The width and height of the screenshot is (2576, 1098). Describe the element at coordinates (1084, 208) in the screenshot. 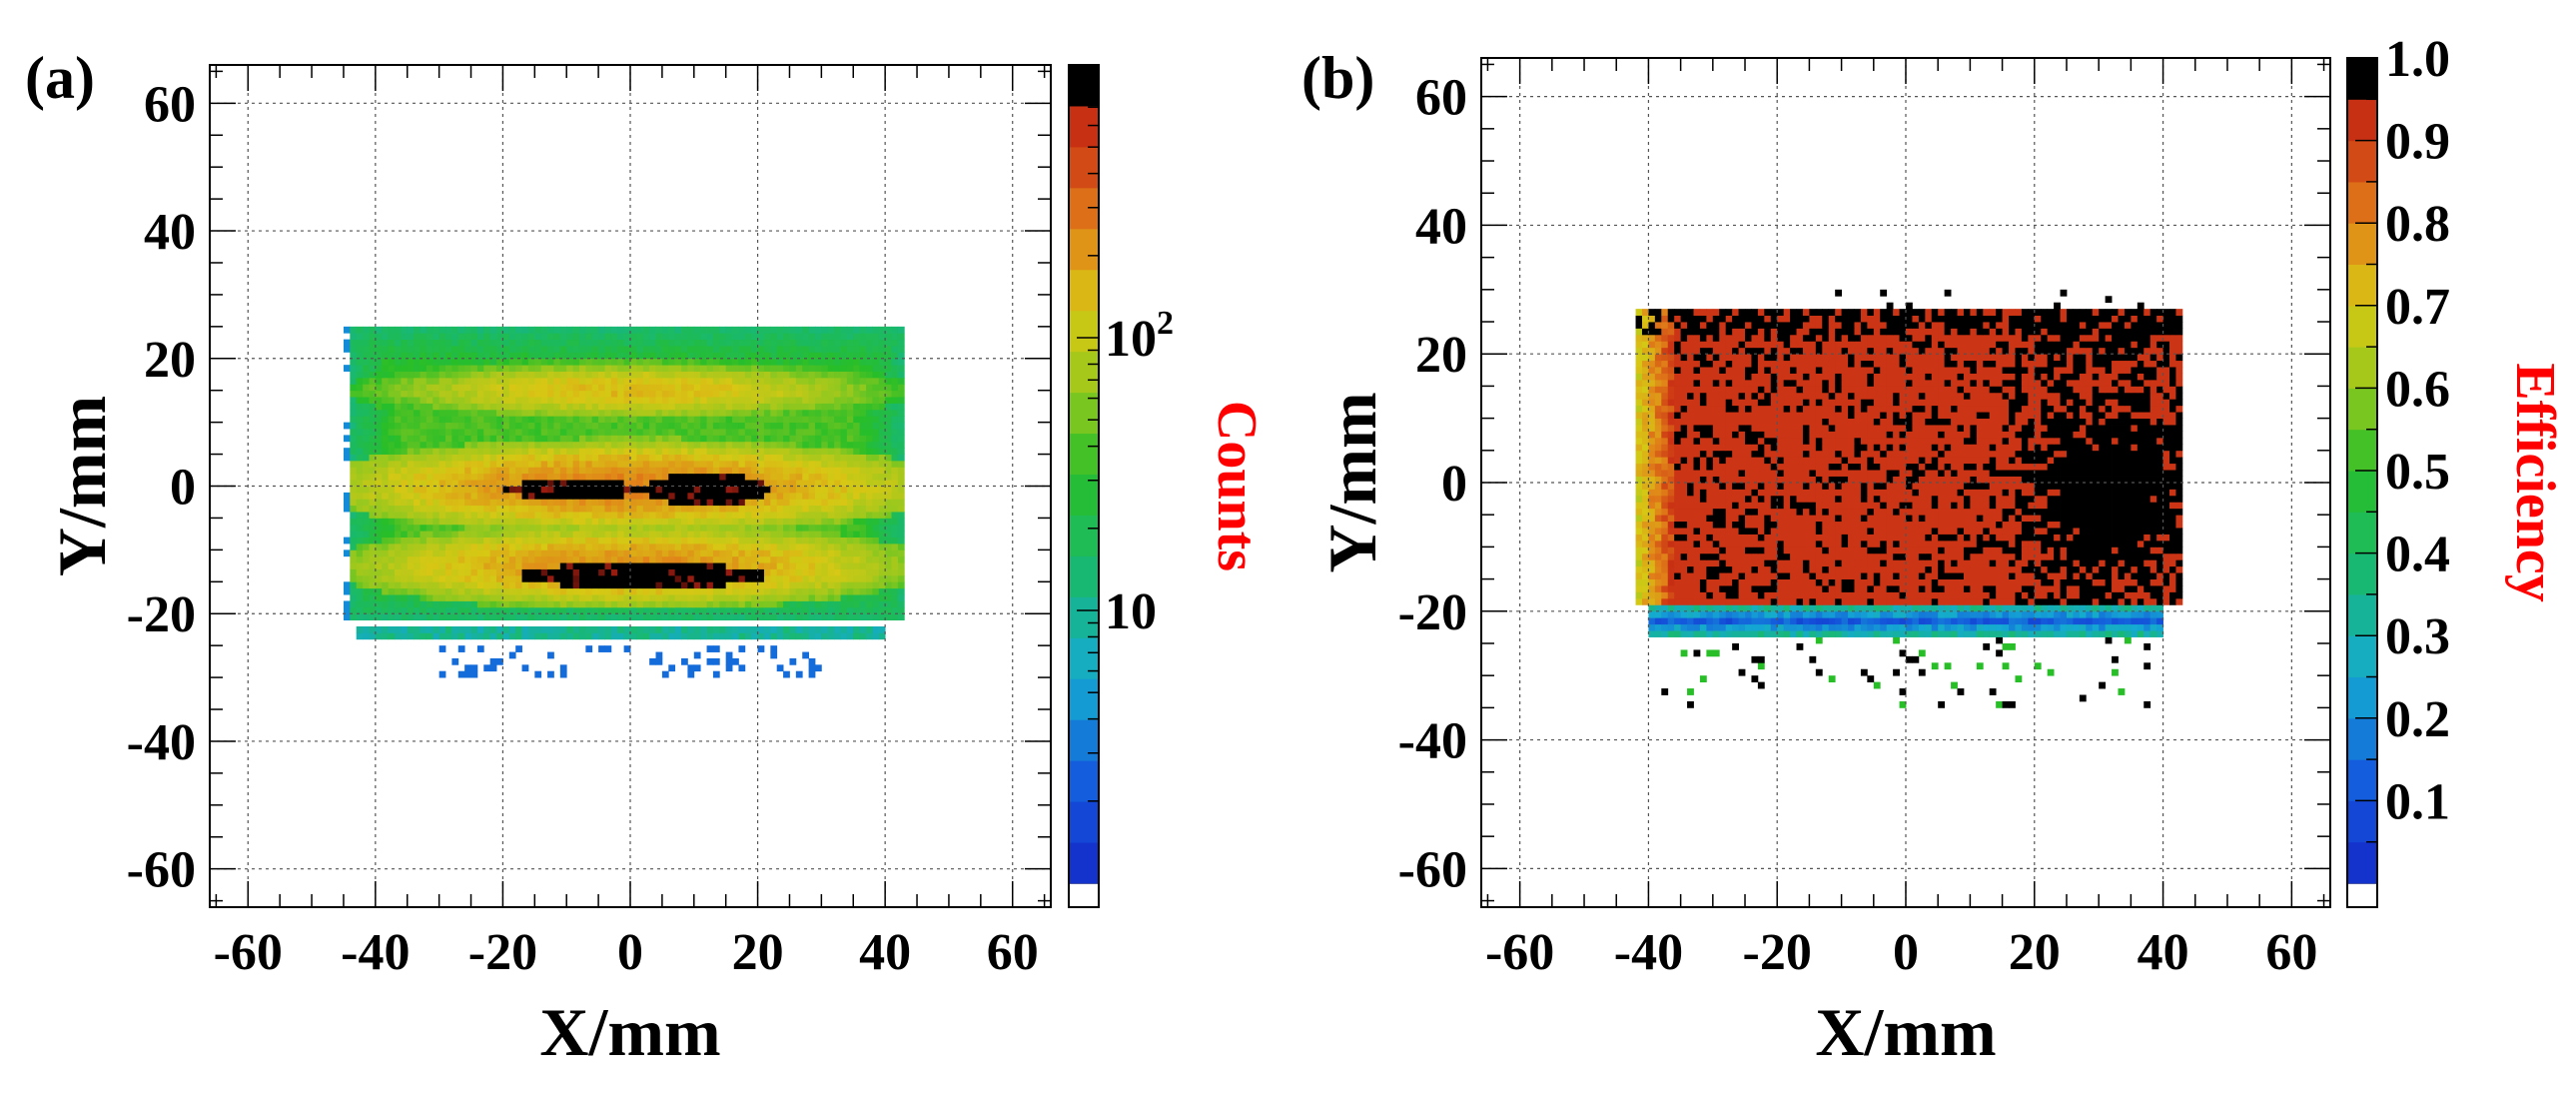

I see `colorbar-segment` at that location.